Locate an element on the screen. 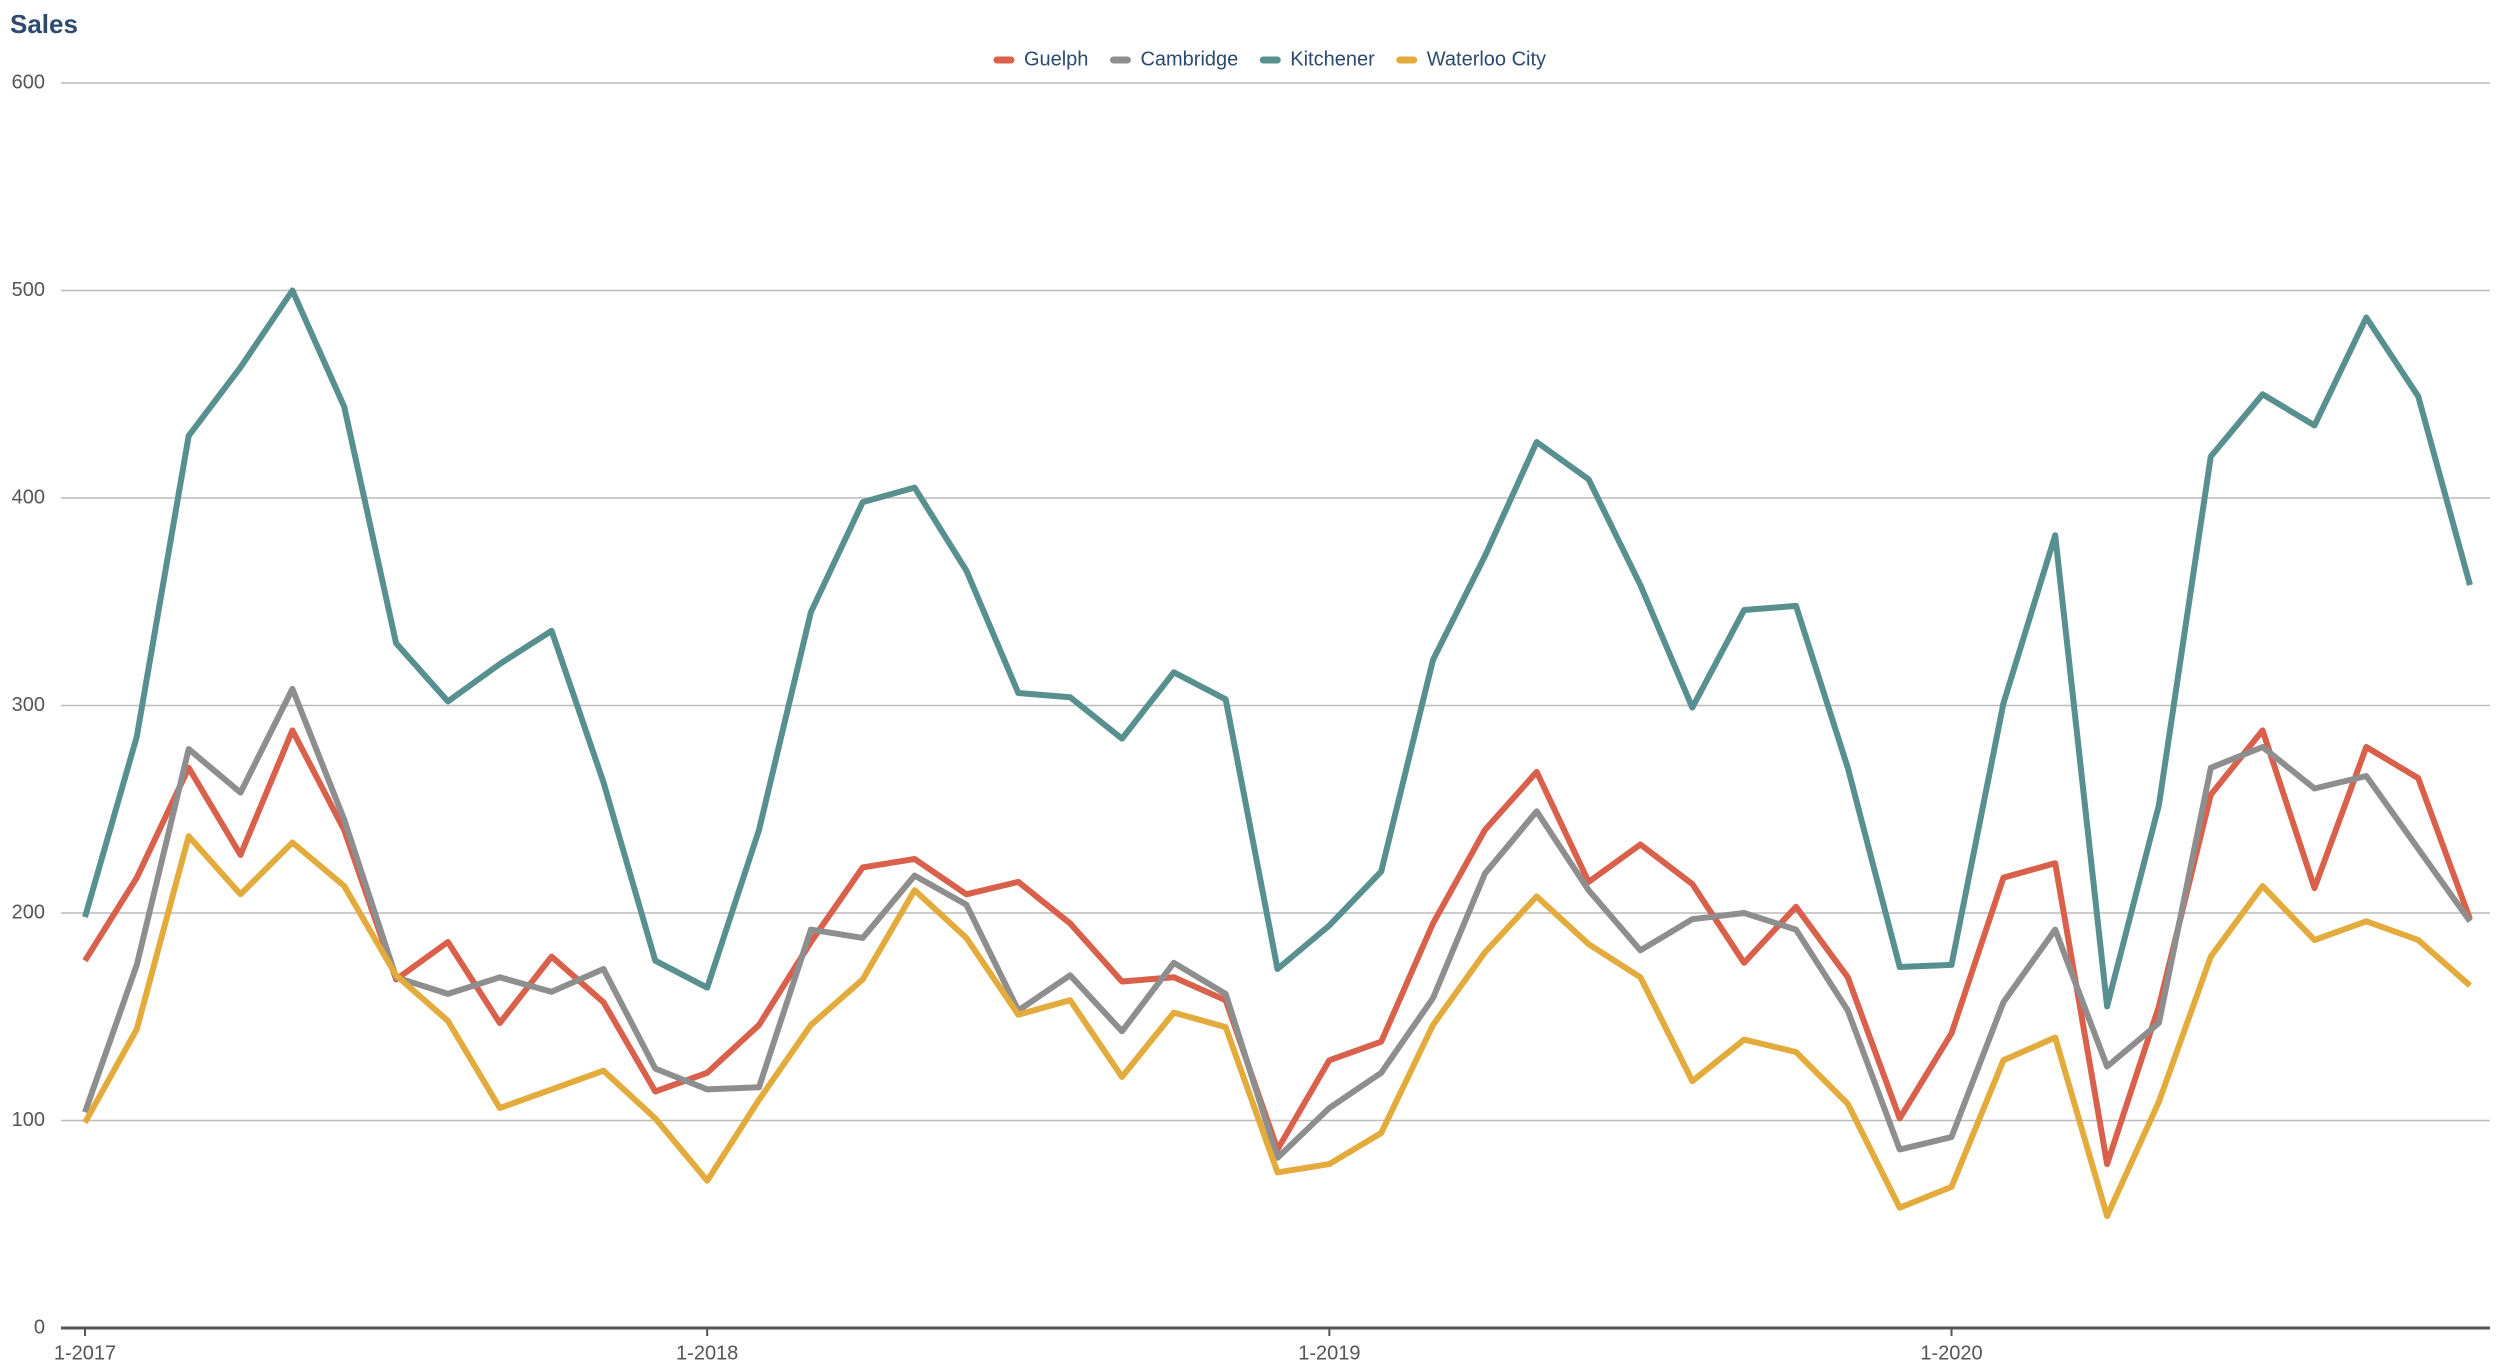  legend-label: Waterloo City is located at coordinates (1486, 59).